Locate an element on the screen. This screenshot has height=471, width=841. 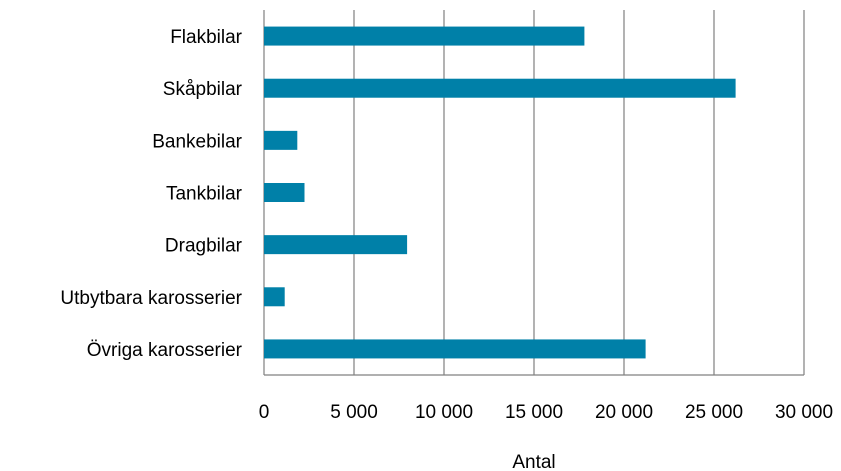
x-tick-label: 30 000 is located at coordinates (804, 412).